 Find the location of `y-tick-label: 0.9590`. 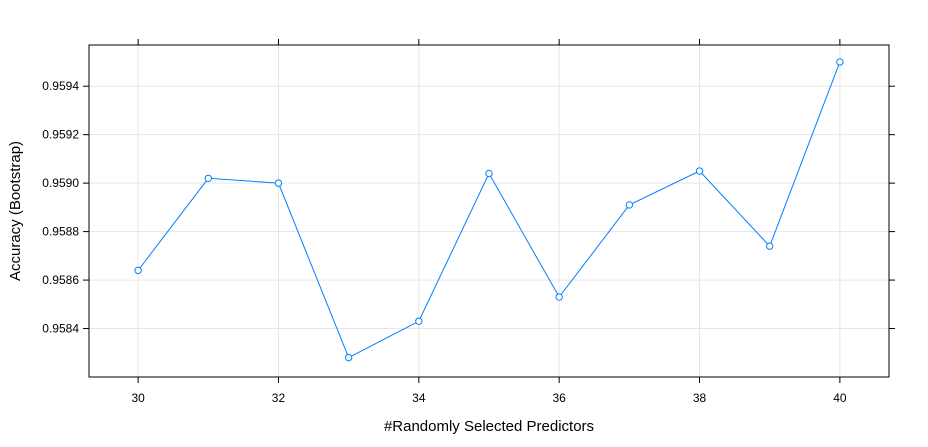

y-tick-label: 0.9590 is located at coordinates (60, 183).